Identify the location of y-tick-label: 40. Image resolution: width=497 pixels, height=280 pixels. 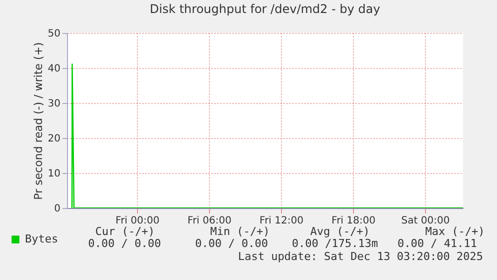
(54, 69).